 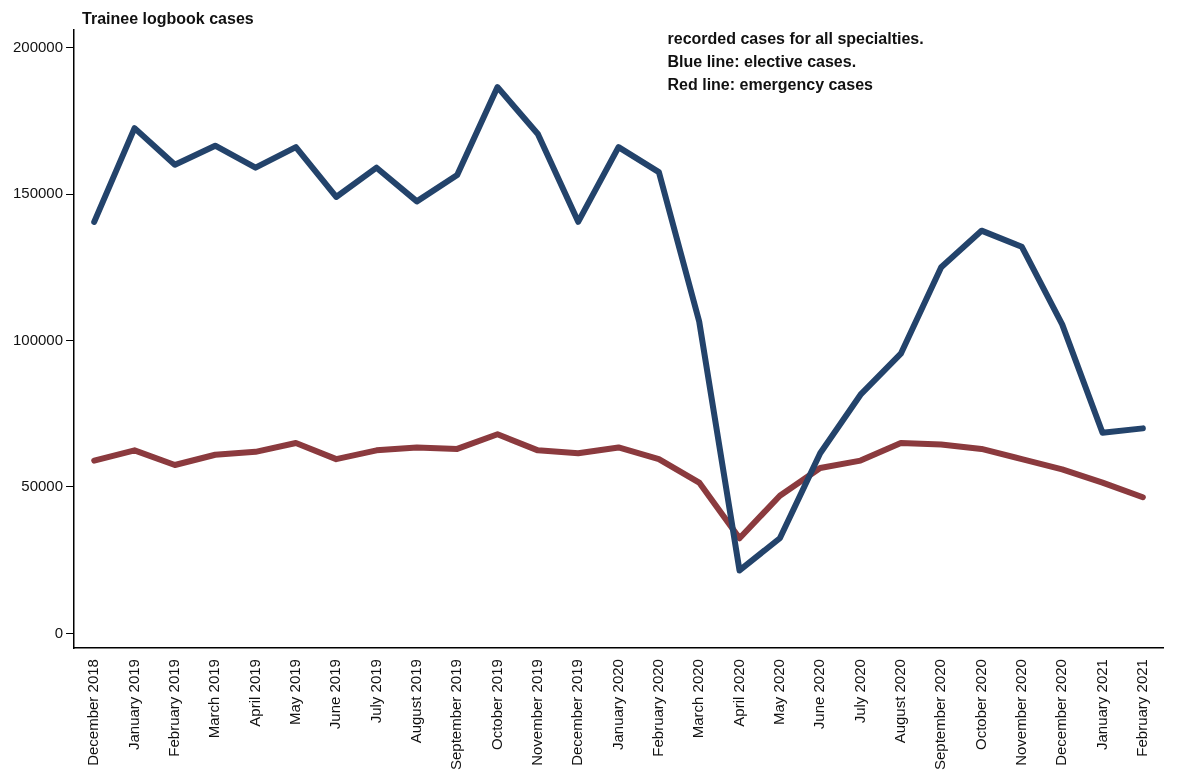 I want to click on x-tick-label: May 2019, so click(x=295, y=692).